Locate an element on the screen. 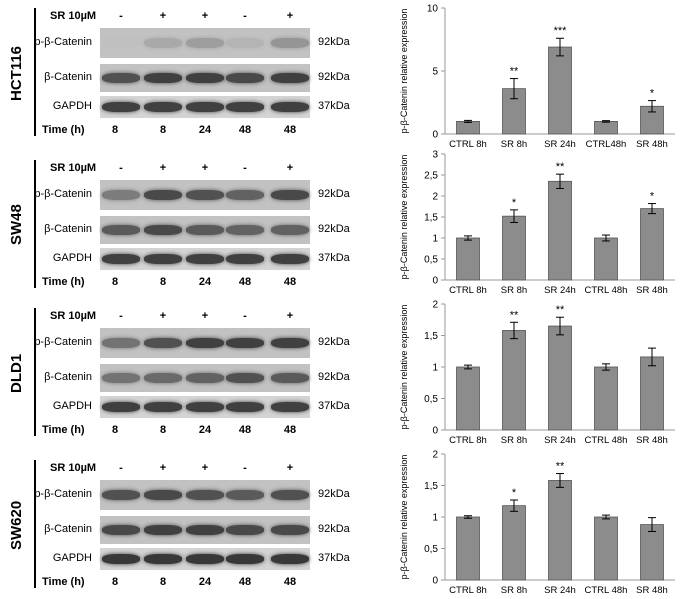 This screenshot has width=685, height=599. x-tick-label: SR 8h is located at coordinates (514, 440).